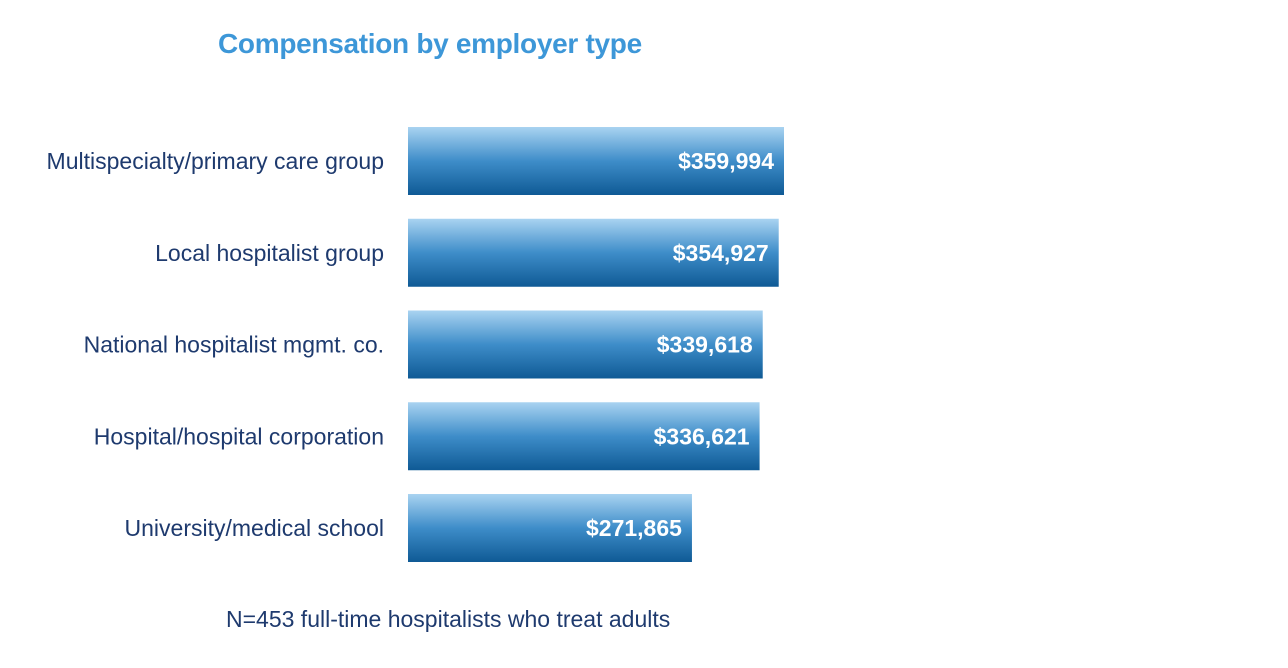 The height and width of the screenshot is (668, 1288). What do you see at coordinates (634, 528) in the screenshot?
I see `value-label-4: $271,865` at bounding box center [634, 528].